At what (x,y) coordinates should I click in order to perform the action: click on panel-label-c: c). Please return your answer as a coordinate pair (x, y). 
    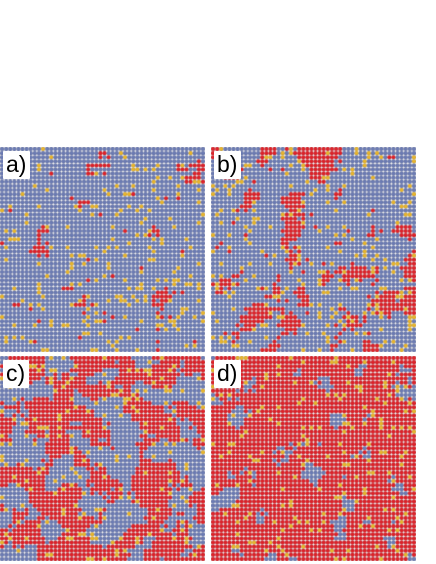
    Looking at the image, I should click on (16, 374).